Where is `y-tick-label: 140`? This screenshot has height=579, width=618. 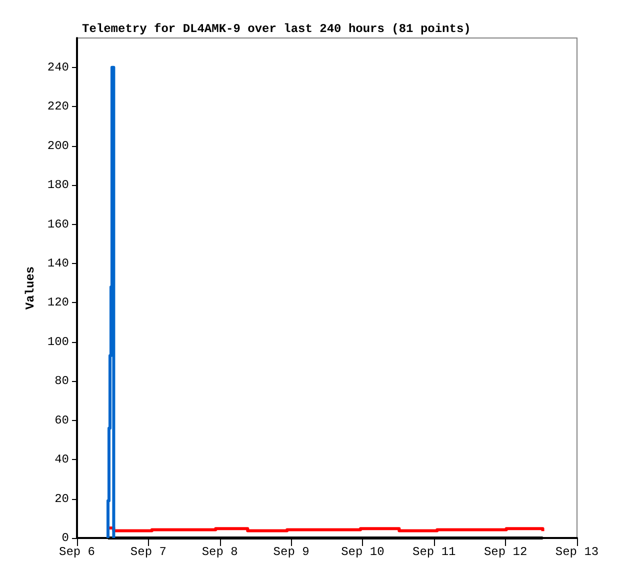 y-tick-label: 140 is located at coordinates (58, 263).